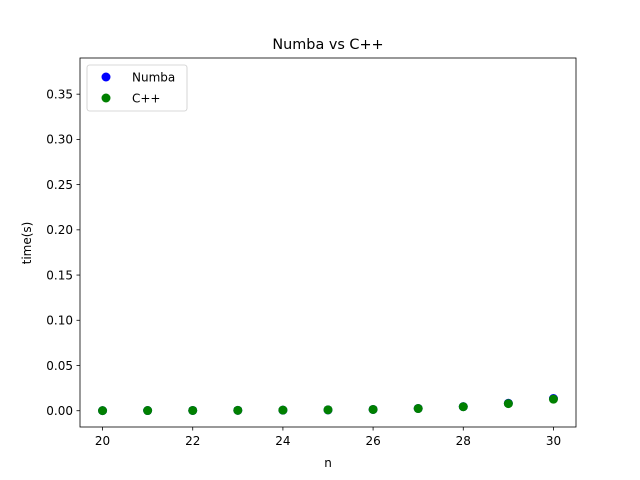 The image size is (640, 480). Describe the element at coordinates (59, 275) in the screenshot. I see `y-tick-label: 0.15` at that location.